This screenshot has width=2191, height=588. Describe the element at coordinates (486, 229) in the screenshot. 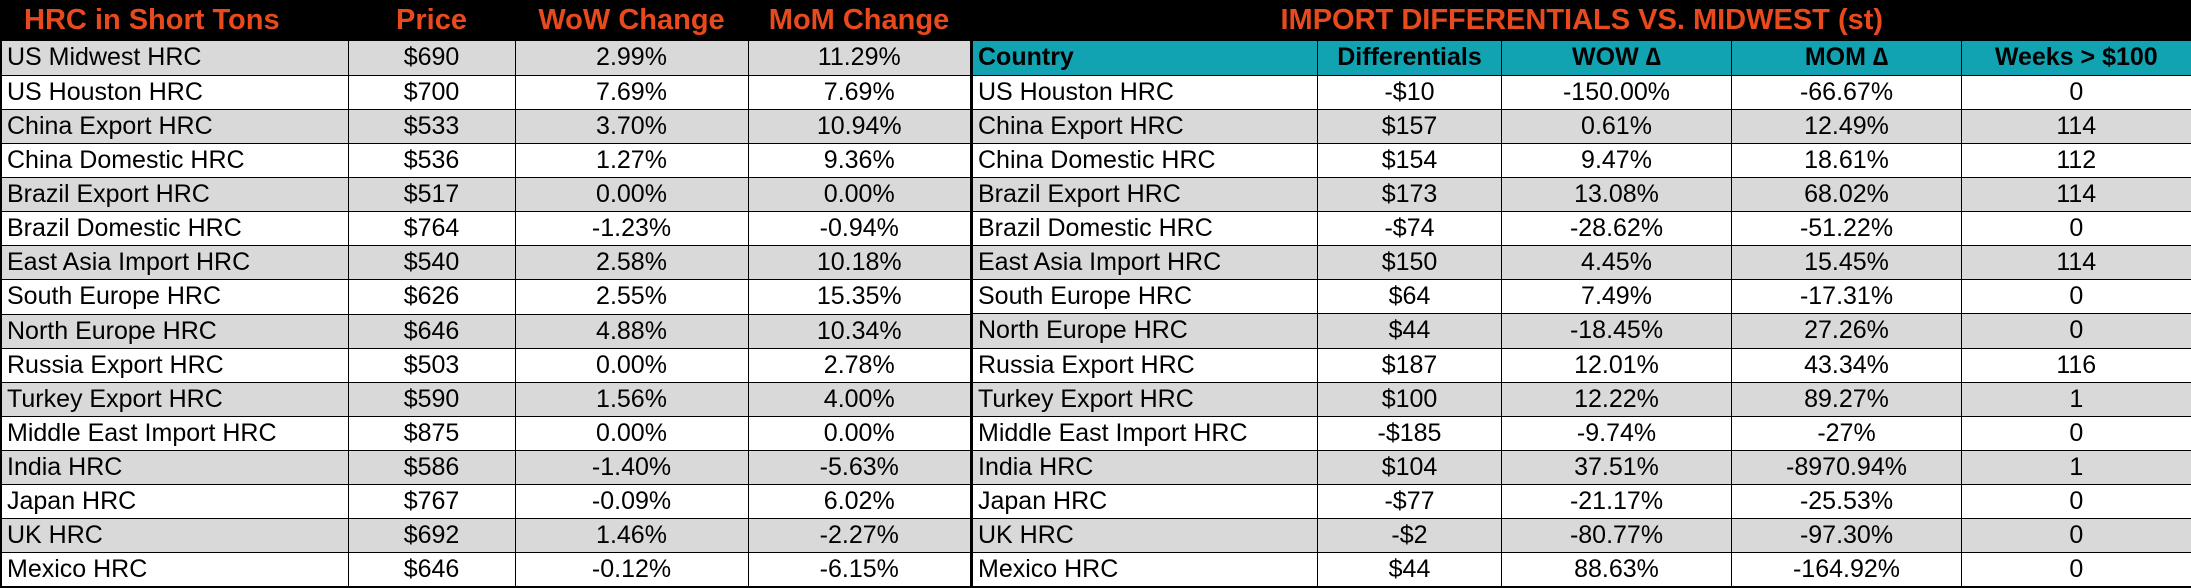

I see `table-row: Brazil Domestic HRC $764 -1.23% -0.94%` at that location.